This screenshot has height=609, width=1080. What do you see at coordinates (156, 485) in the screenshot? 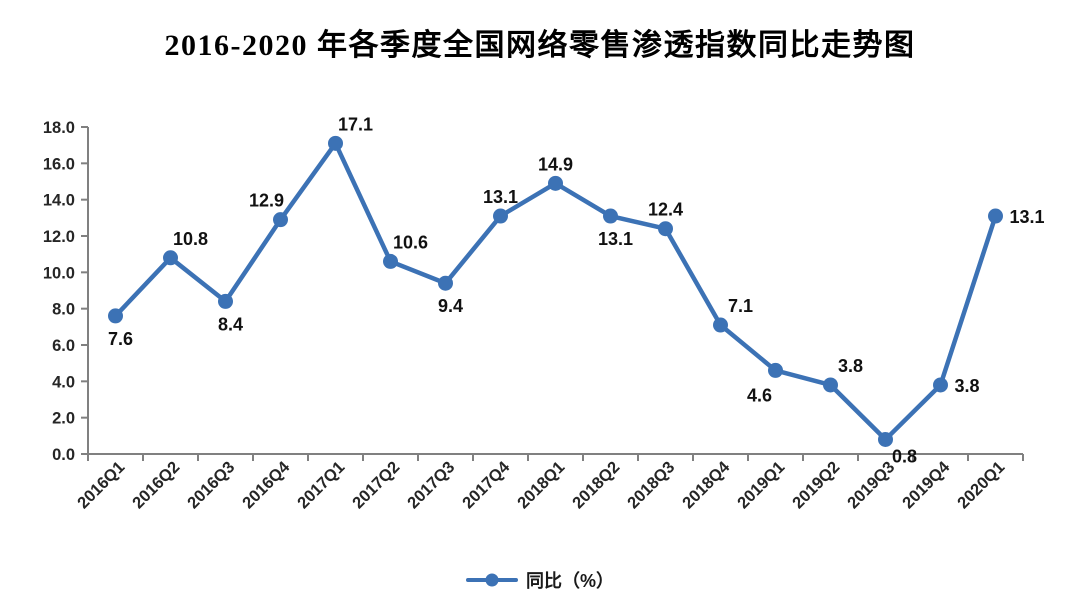
I see `x-tick-label: 2016Q2` at bounding box center [156, 485].